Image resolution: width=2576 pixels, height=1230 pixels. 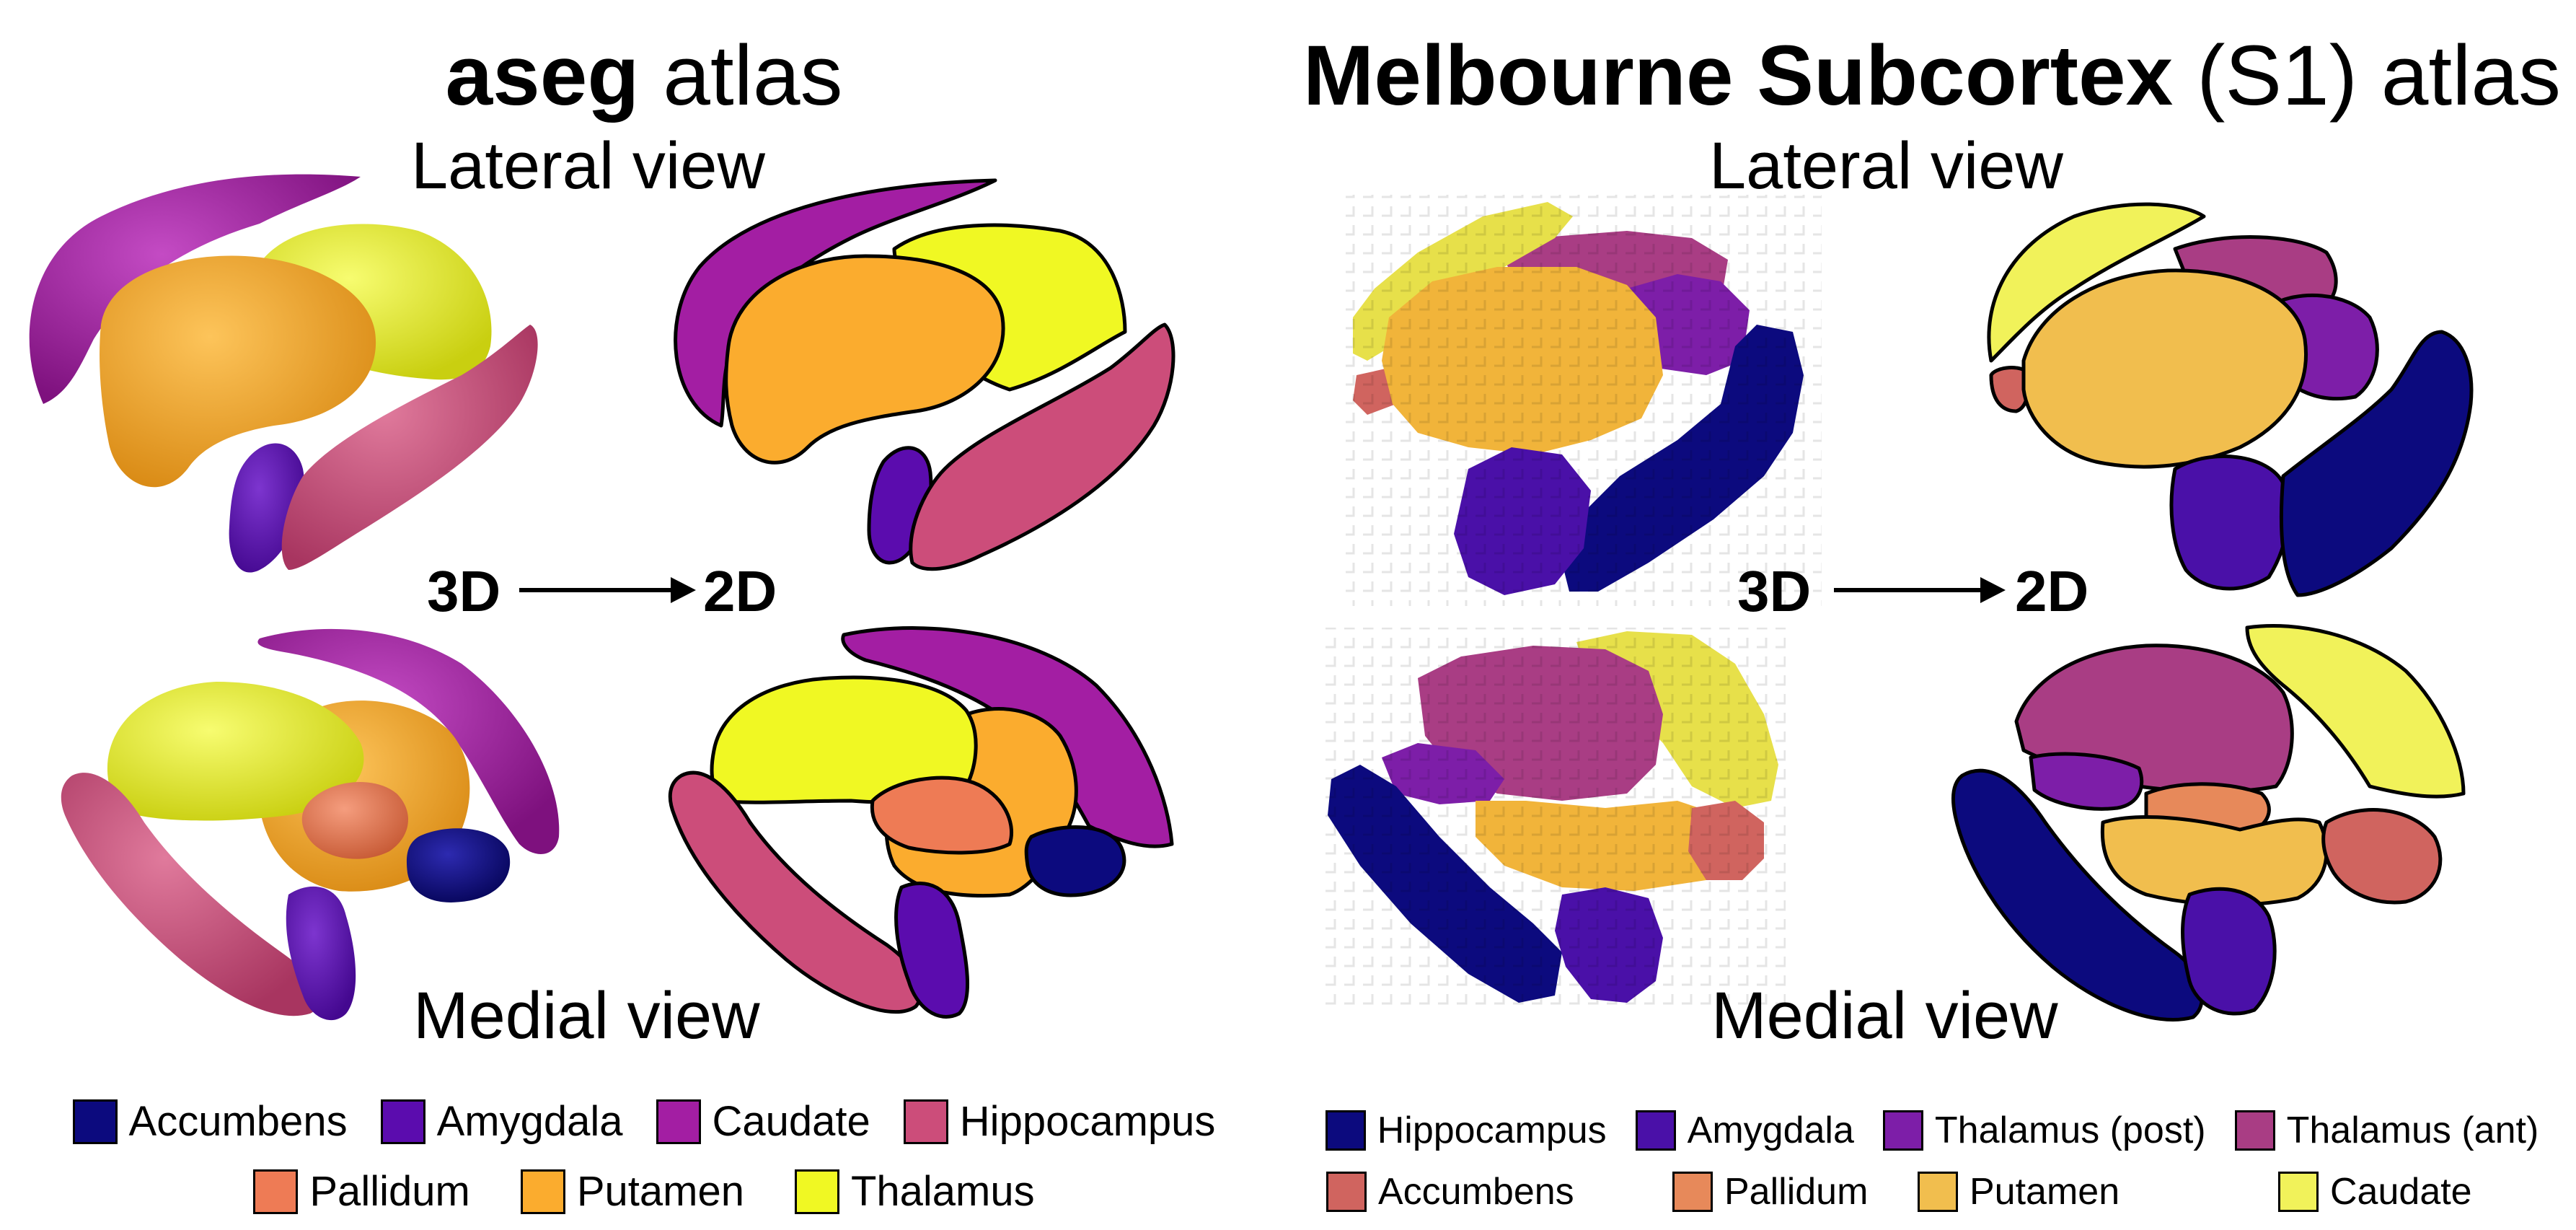 I want to click on aseg-2d-medial-hippocampus, so click(x=795, y=892).